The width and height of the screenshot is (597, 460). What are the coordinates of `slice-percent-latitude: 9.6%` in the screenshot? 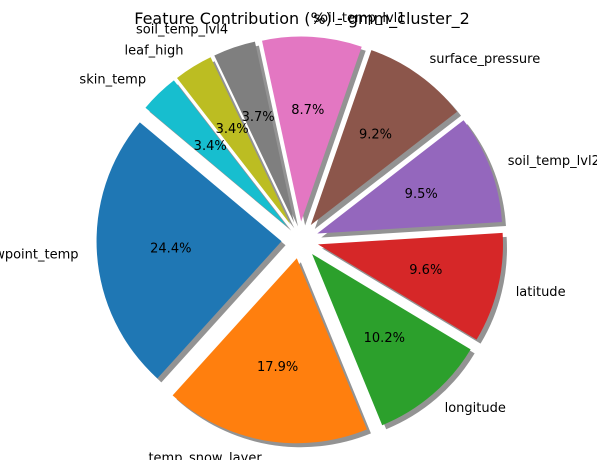 It's located at (425, 270).